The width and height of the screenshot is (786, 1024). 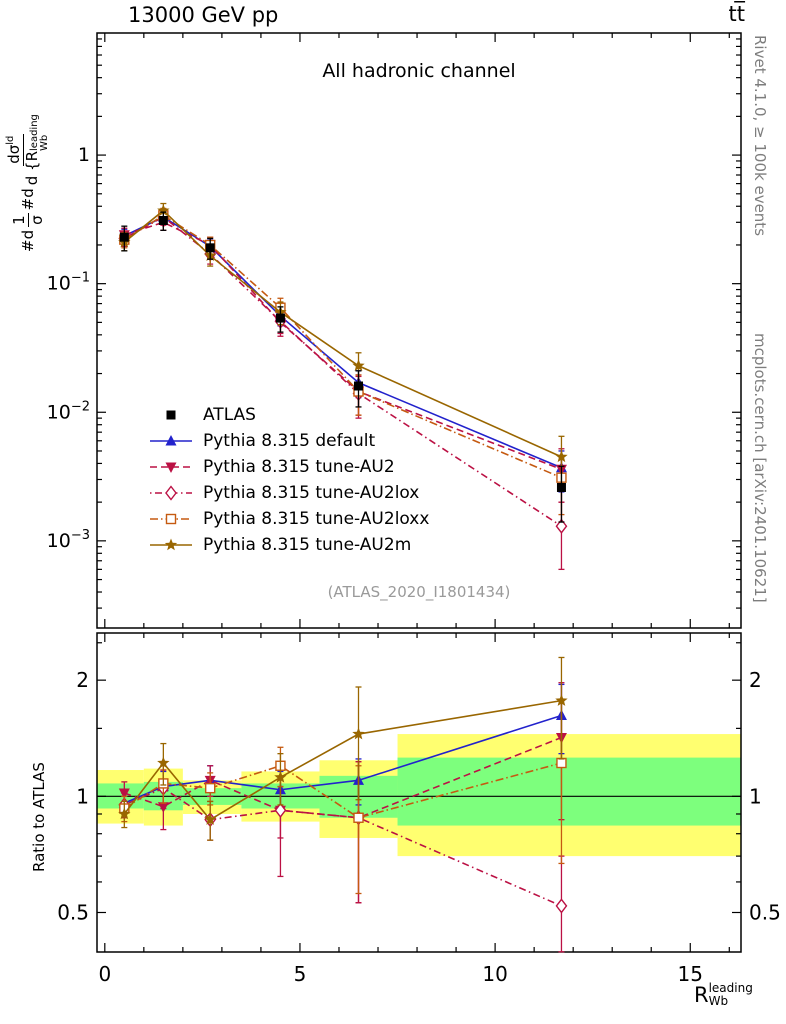 I want to click on legend-label: Pythia 8.315 tune-AU2loxx, so click(x=316, y=519).